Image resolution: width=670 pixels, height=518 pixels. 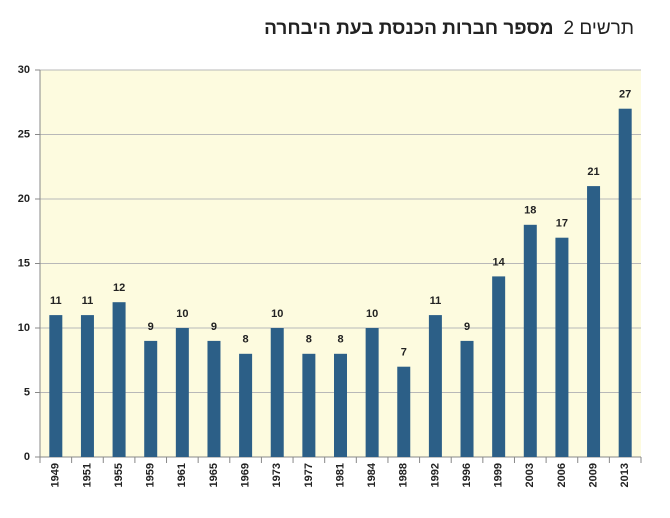 What do you see at coordinates (593, 475) in the screenshot?
I see `x-tick-label: 2009` at bounding box center [593, 475].